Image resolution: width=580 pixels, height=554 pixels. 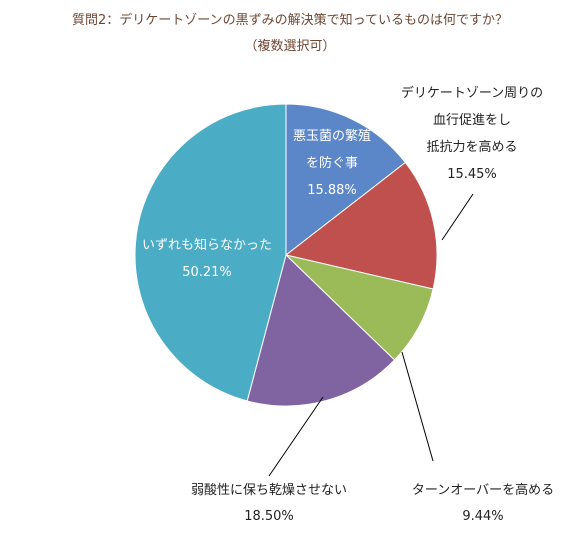 What do you see at coordinates (289, 46) in the screenshot?
I see `chart-subtitle: （複数選択可）` at bounding box center [289, 46].